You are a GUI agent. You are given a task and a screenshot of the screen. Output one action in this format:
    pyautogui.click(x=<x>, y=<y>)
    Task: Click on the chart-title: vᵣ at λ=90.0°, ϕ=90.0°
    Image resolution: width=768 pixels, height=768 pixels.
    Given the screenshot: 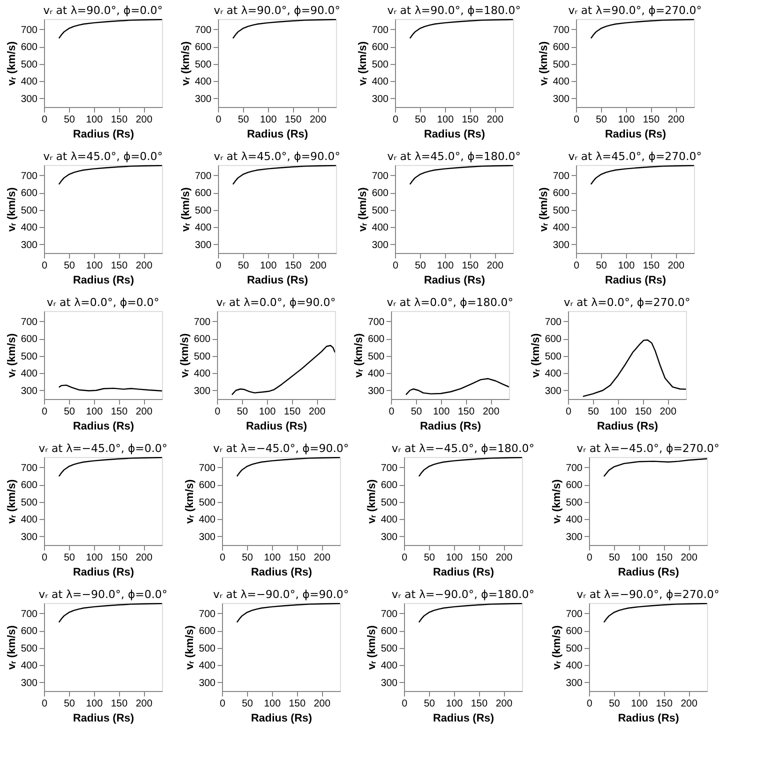 What is the action you would take?
    pyautogui.click(x=277, y=10)
    